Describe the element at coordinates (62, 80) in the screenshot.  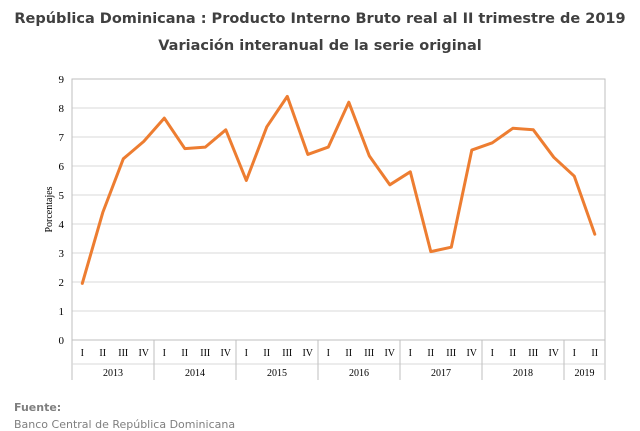
I see `y-tick-label: 9` at that location.